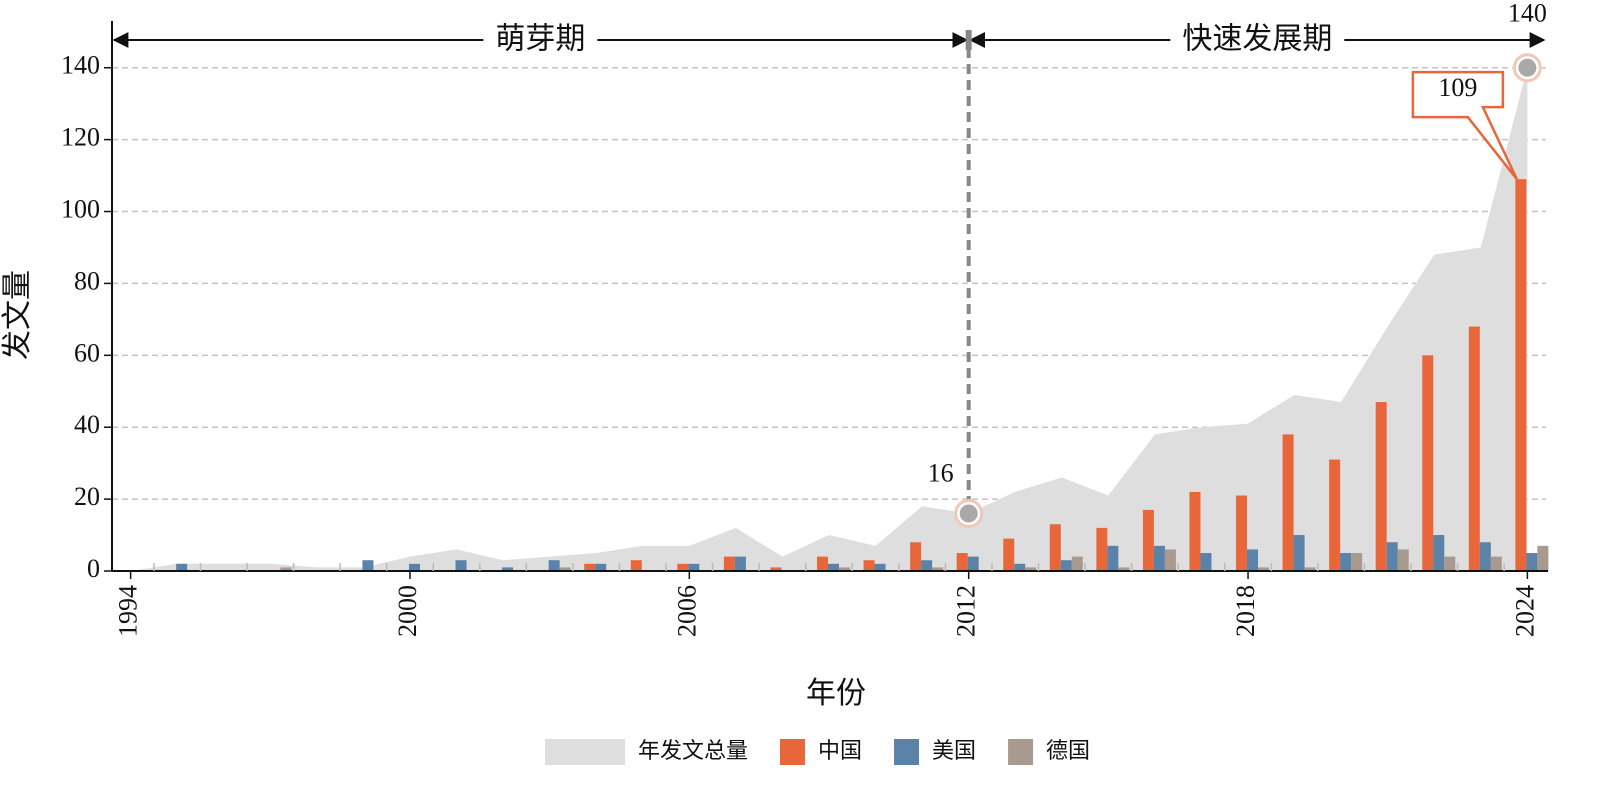 This screenshot has width=1604, height=792. What do you see at coordinates (840, 751) in the screenshot?
I see `legend-label: 中国` at bounding box center [840, 751].